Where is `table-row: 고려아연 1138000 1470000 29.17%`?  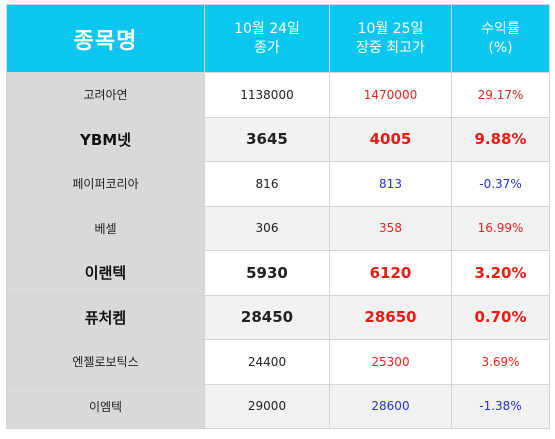
table-row: 고려아연 1138000 1470000 29.17% is located at coordinates (278, 95).